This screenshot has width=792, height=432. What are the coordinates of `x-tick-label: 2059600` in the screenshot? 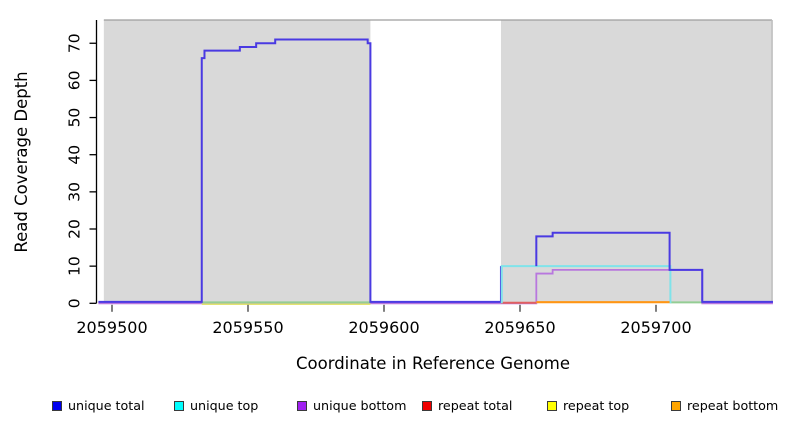 It's located at (383, 327).